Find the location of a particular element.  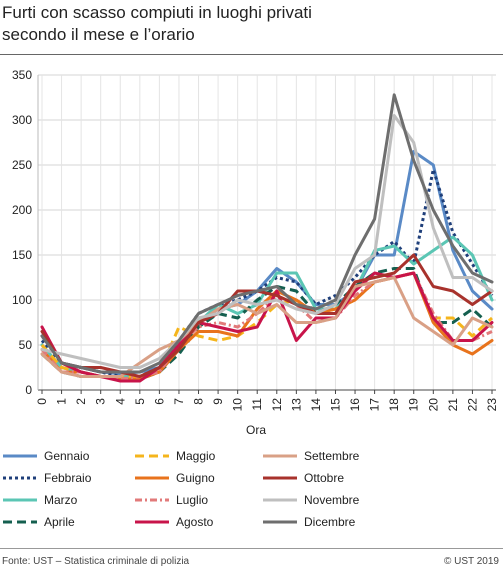

legend-item-maggio: Maggio is located at coordinates (194, 456).